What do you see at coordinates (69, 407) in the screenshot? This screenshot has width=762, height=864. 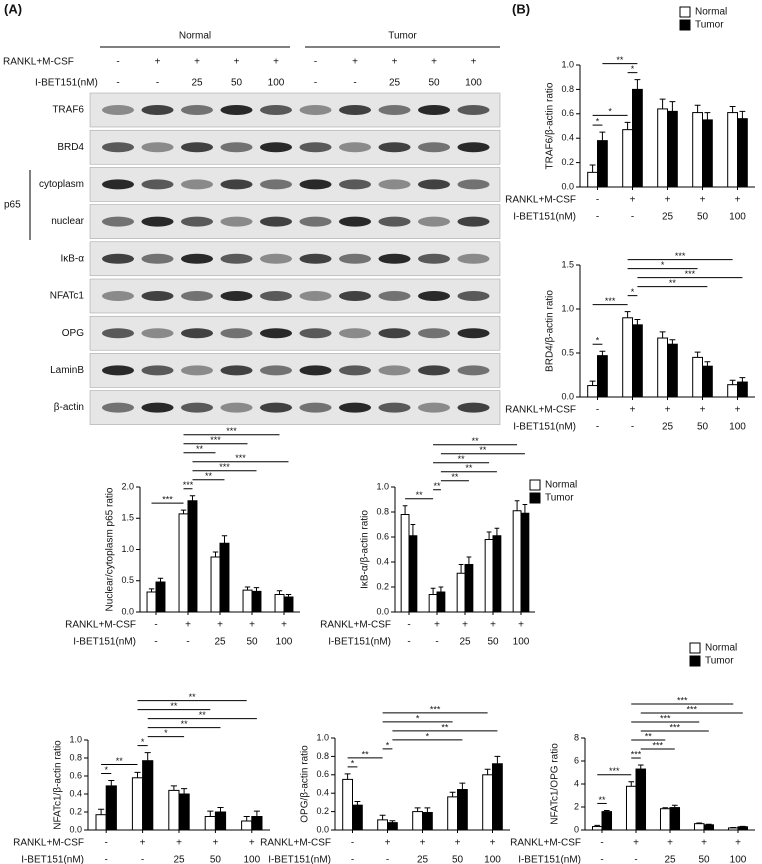 I see `band-label: β-actin` at bounding box center [69, 407].